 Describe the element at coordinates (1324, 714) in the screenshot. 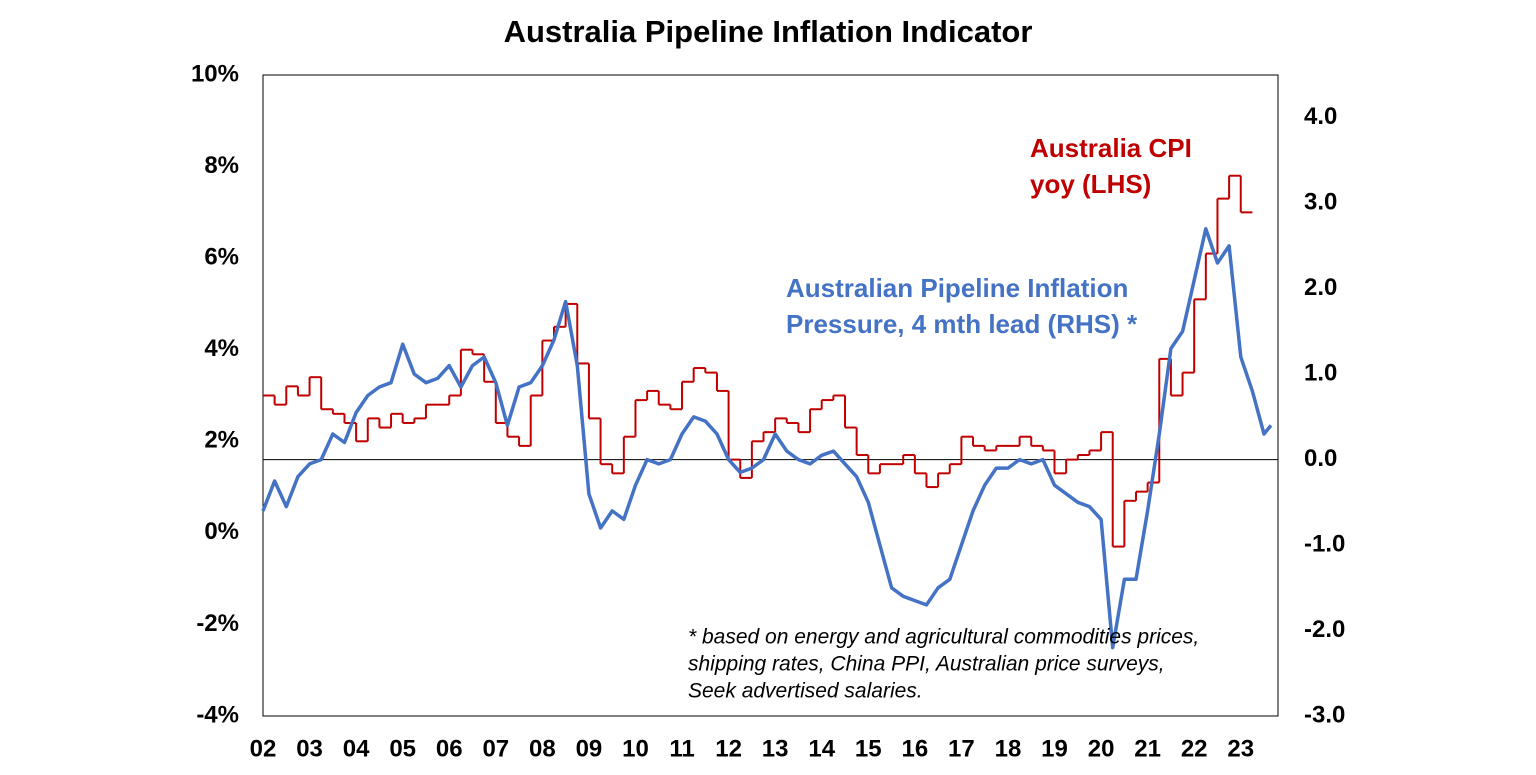

I see `y2-tick-label: -3.0` at that location.